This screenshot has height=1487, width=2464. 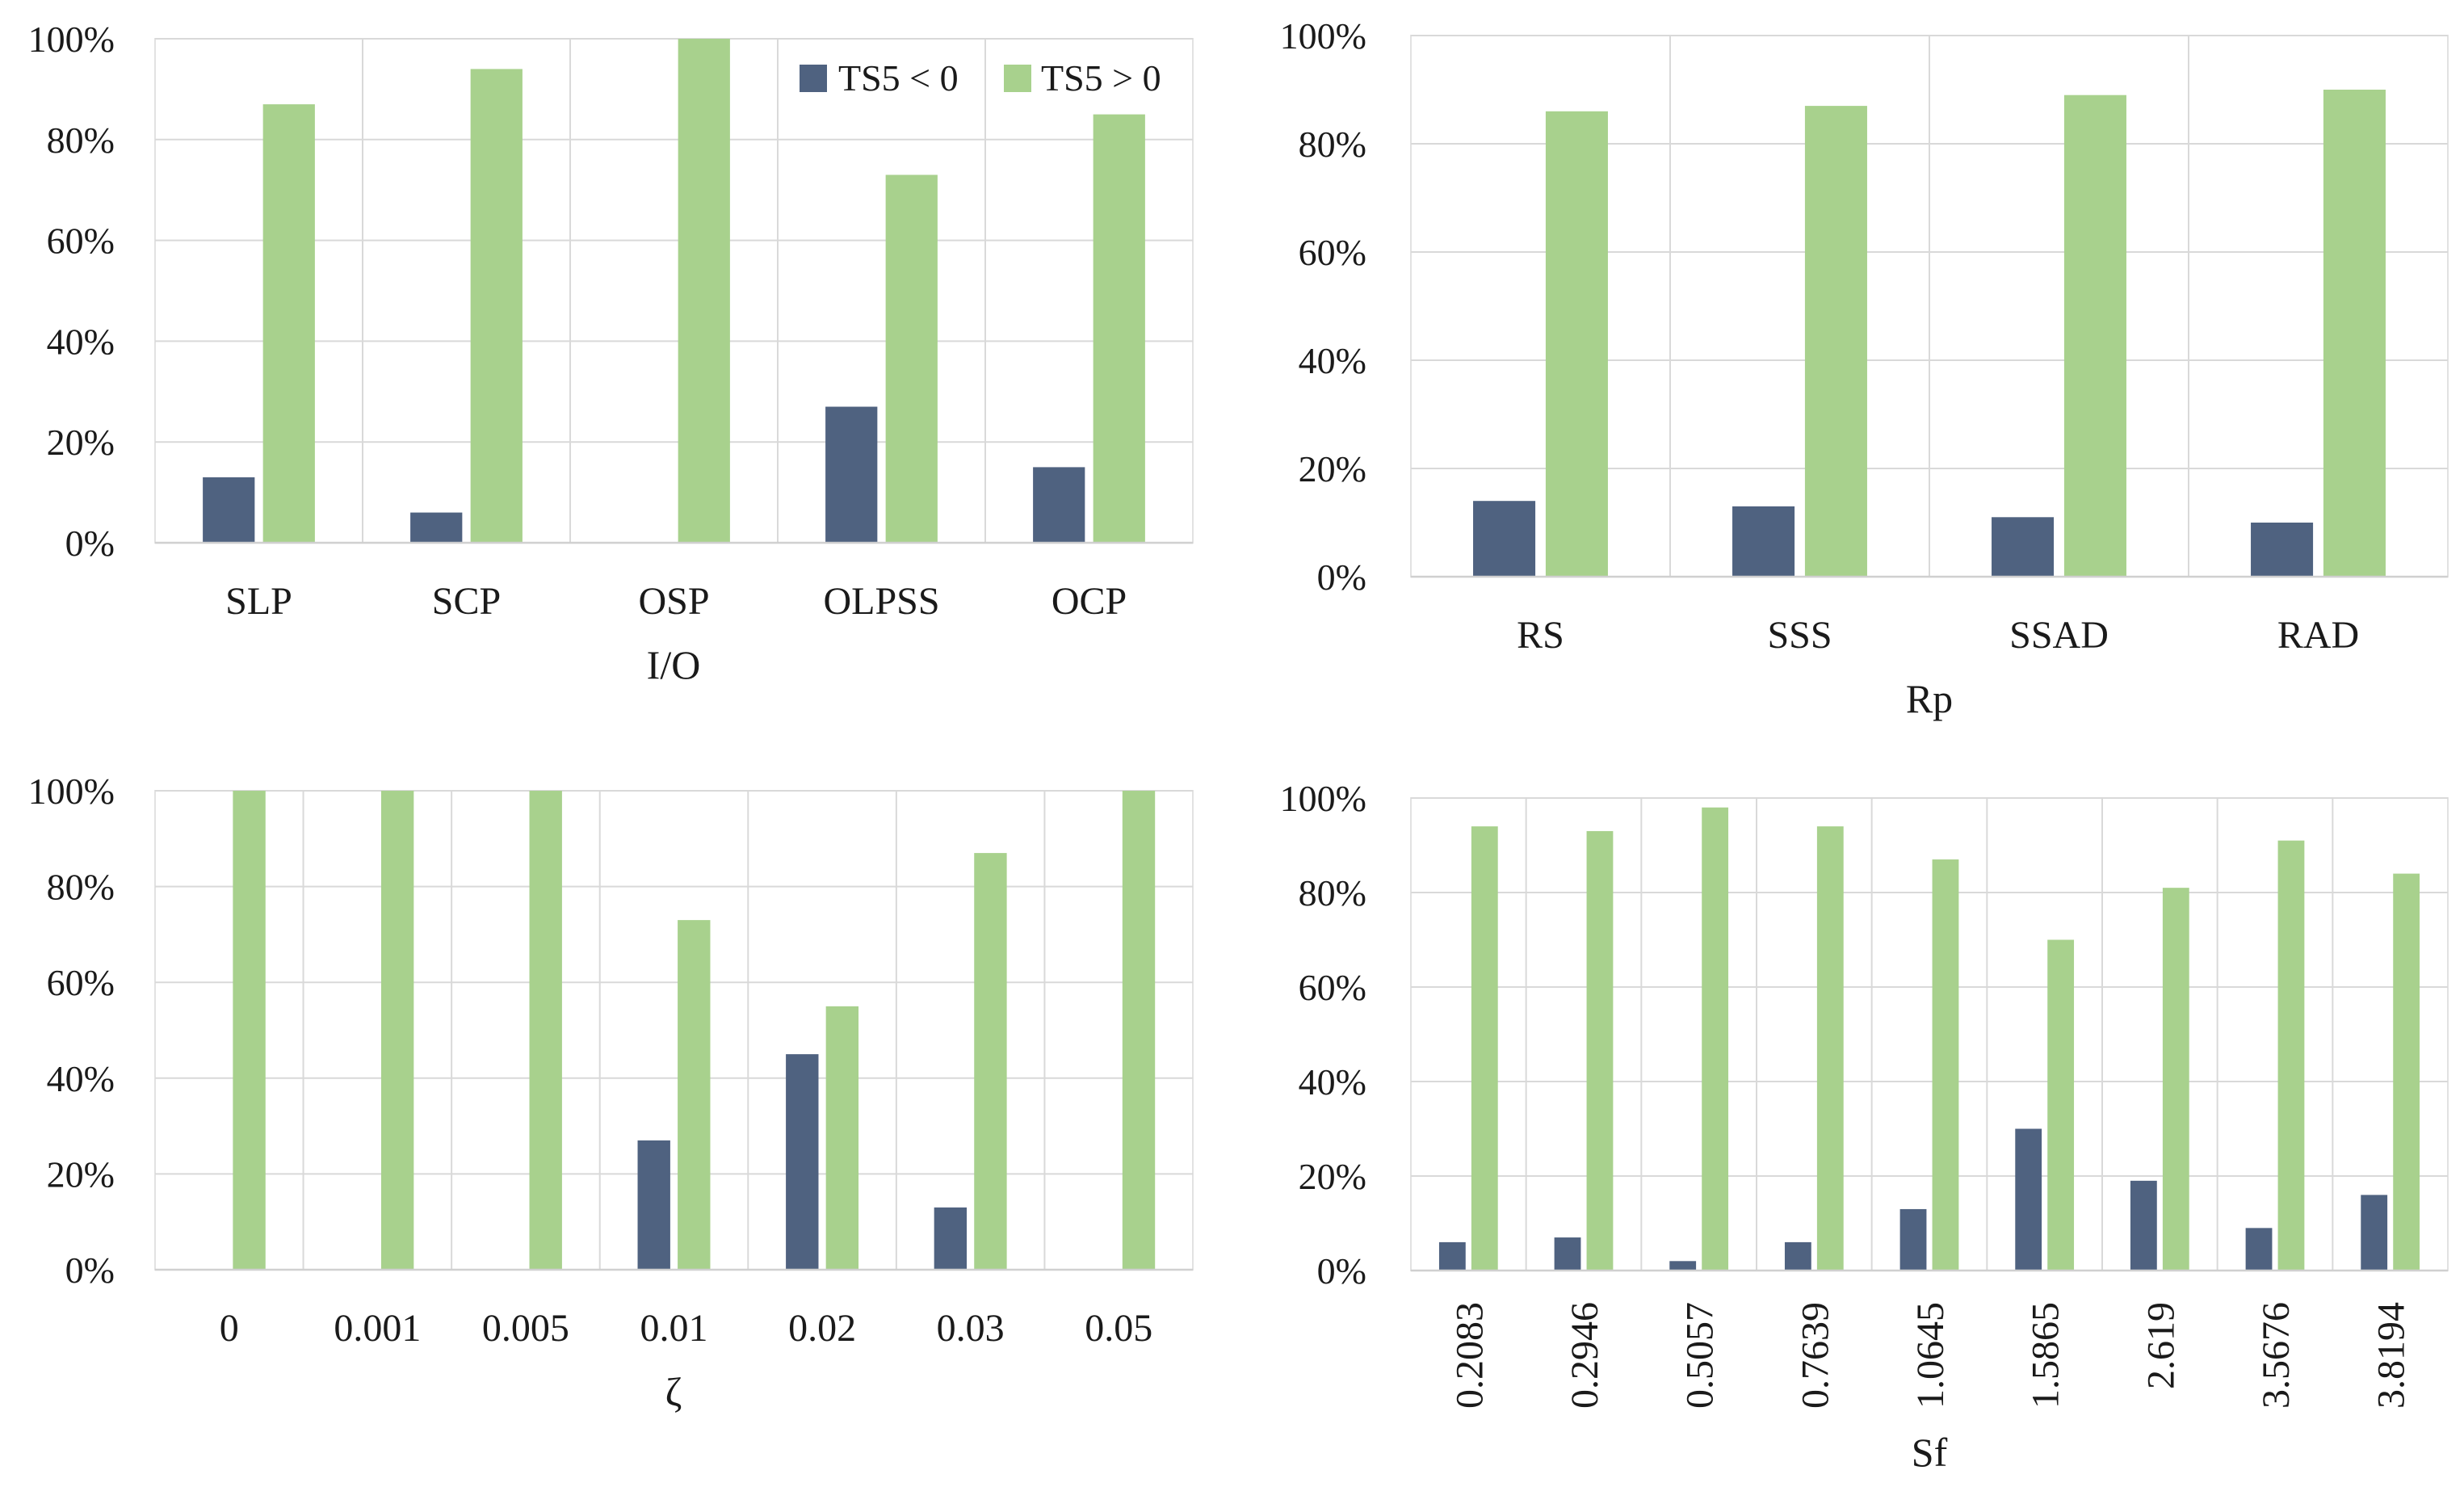 I want to click on x-tick-label: SCP, so click(x=466, y=601).